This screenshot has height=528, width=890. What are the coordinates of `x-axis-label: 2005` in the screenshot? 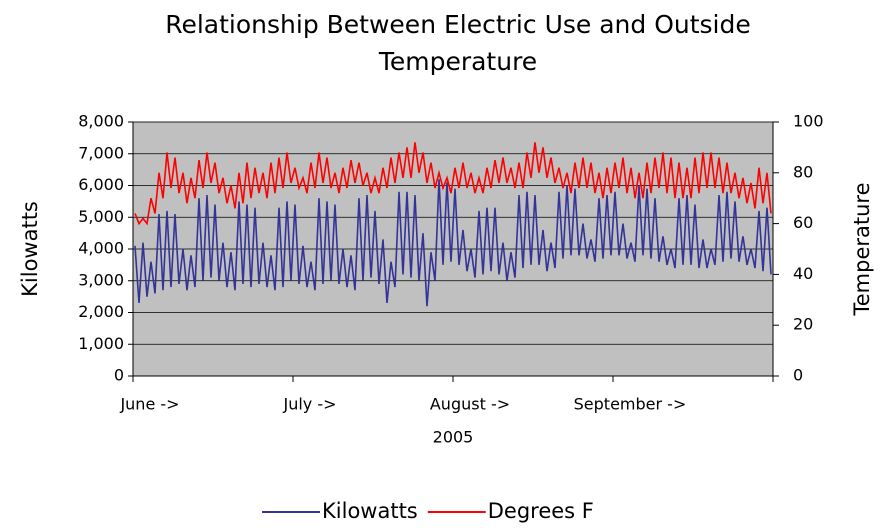 It's located at (453, 437).